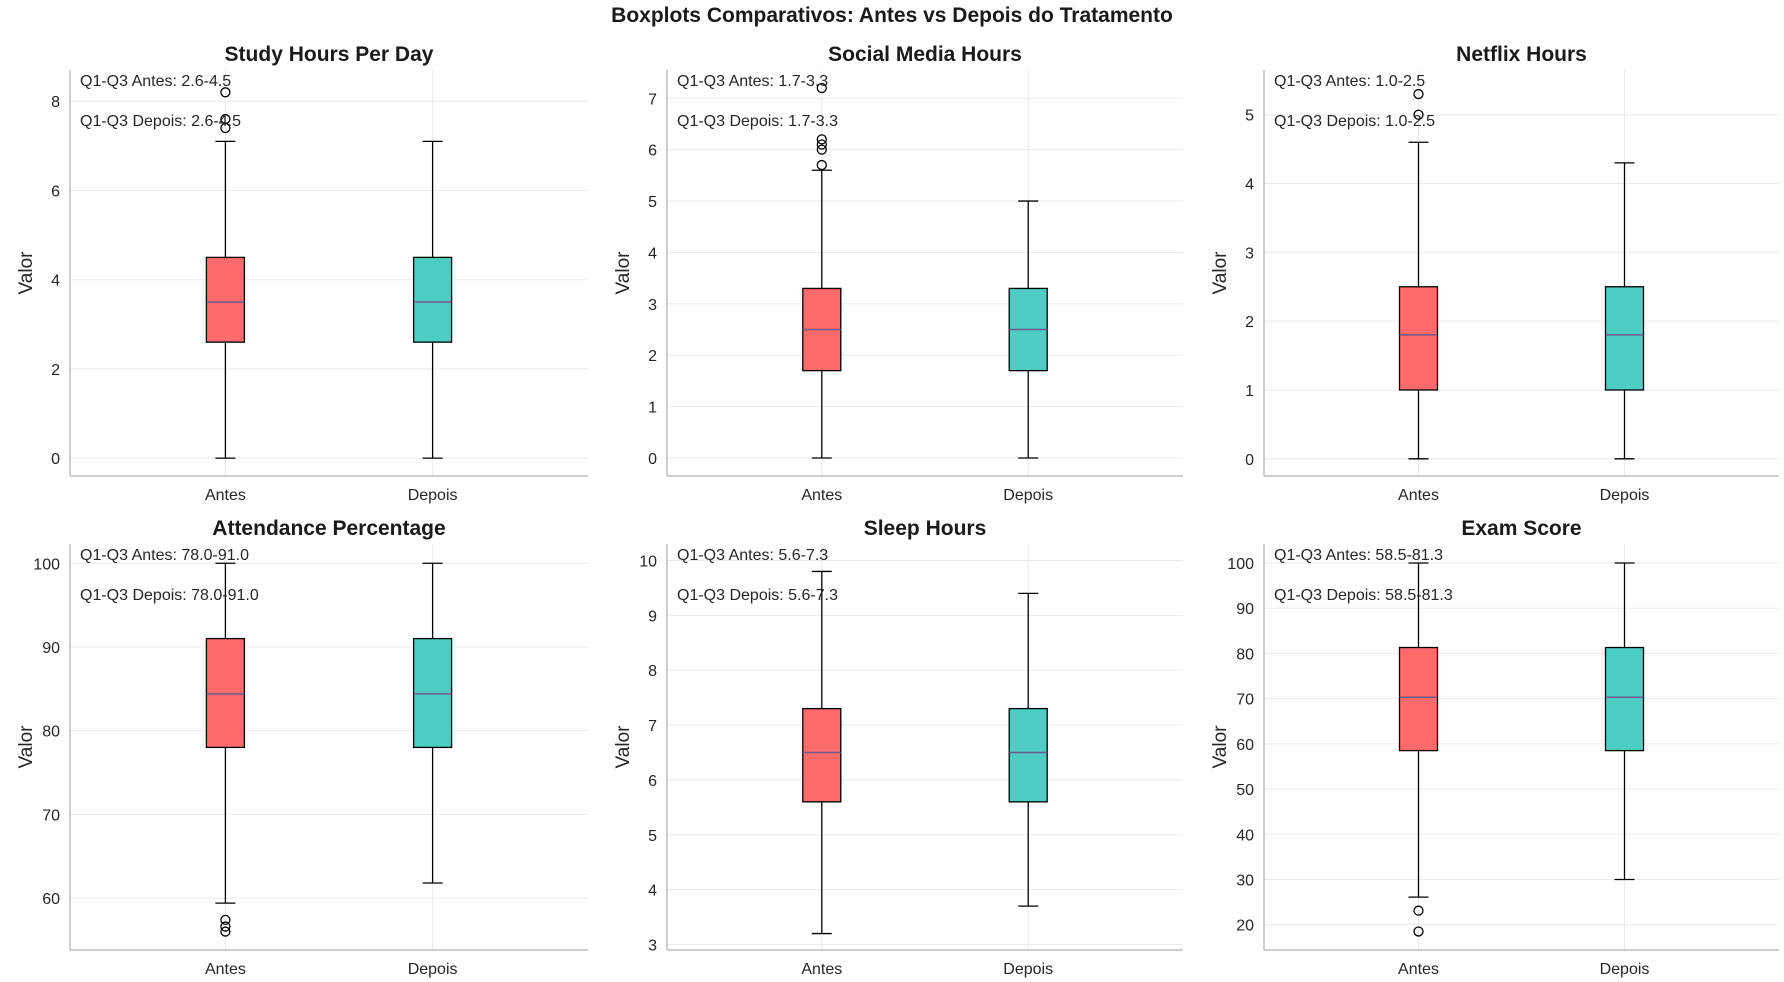 This screenshot has height=982, width=1784. Describe the element at coordinates (652, 671) in the screenshot. I see `y-tick-label: 8` at that location.